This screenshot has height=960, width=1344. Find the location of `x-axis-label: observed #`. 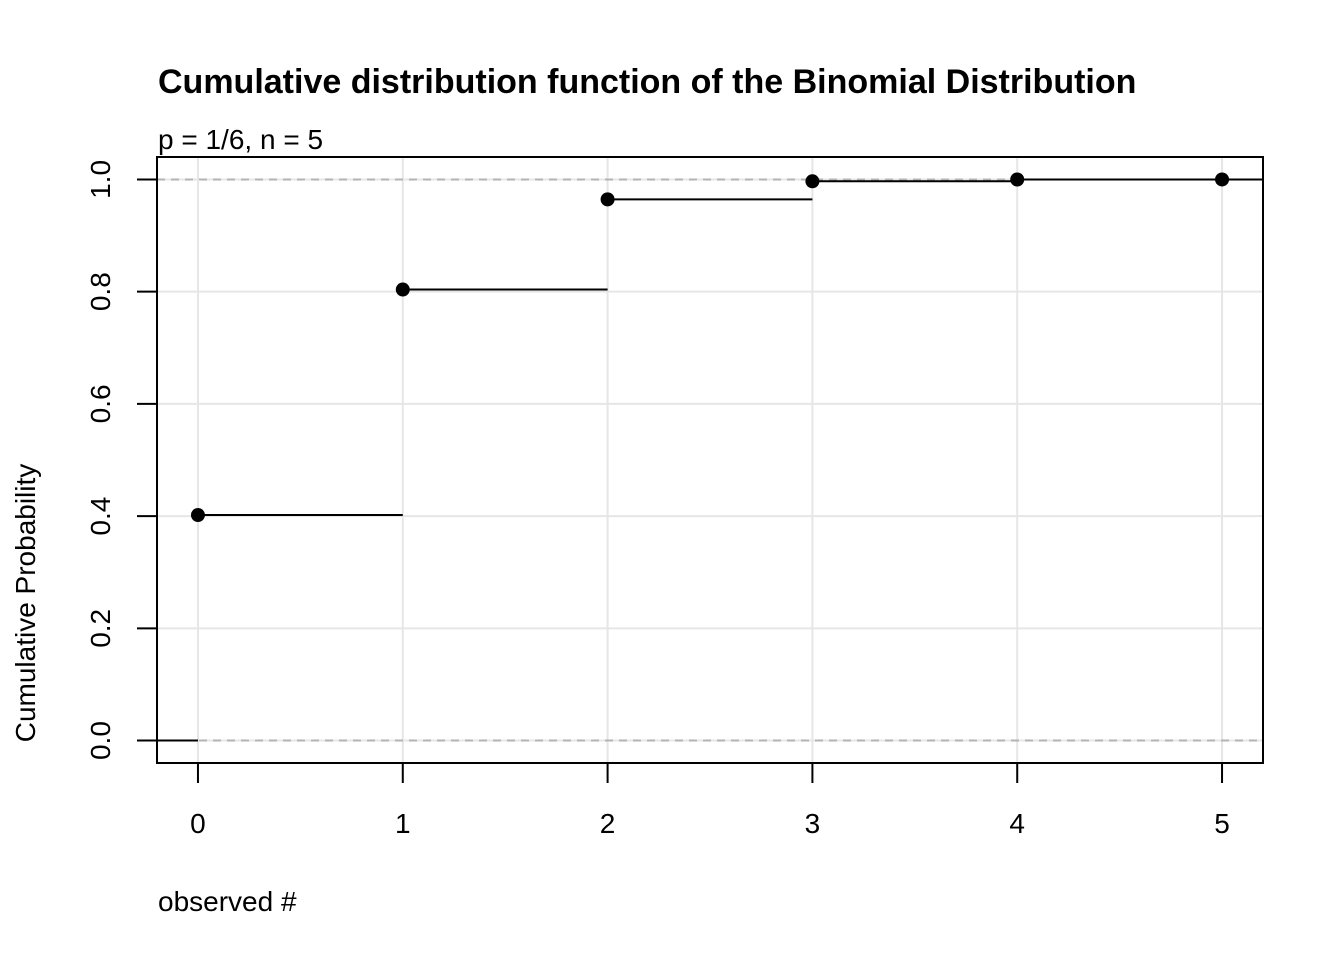

x-axis-label: observed # is located at coordinates (227, 901).